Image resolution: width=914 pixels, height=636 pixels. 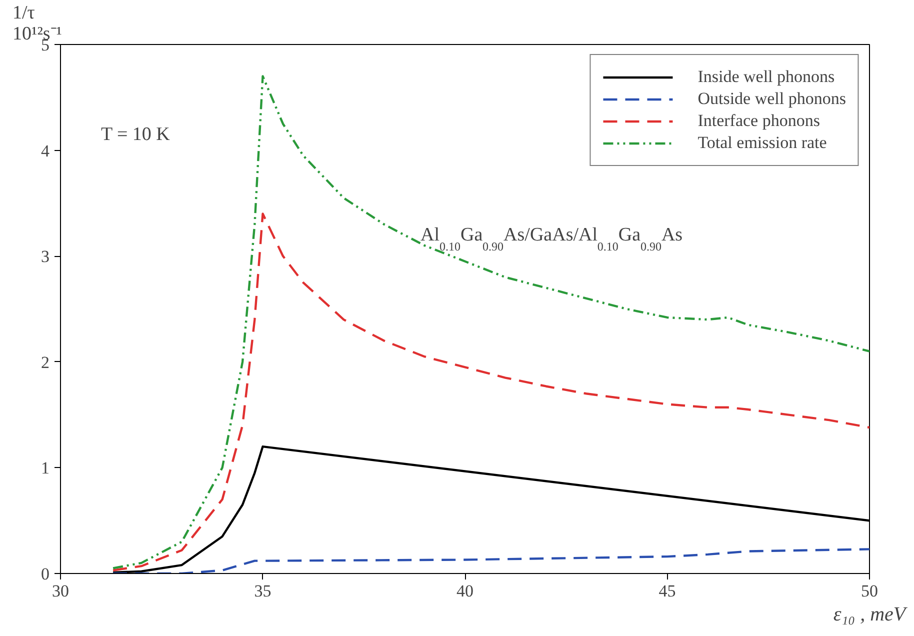 I want to click on legend-label: Total emission rate, so click(x=762, y=143).